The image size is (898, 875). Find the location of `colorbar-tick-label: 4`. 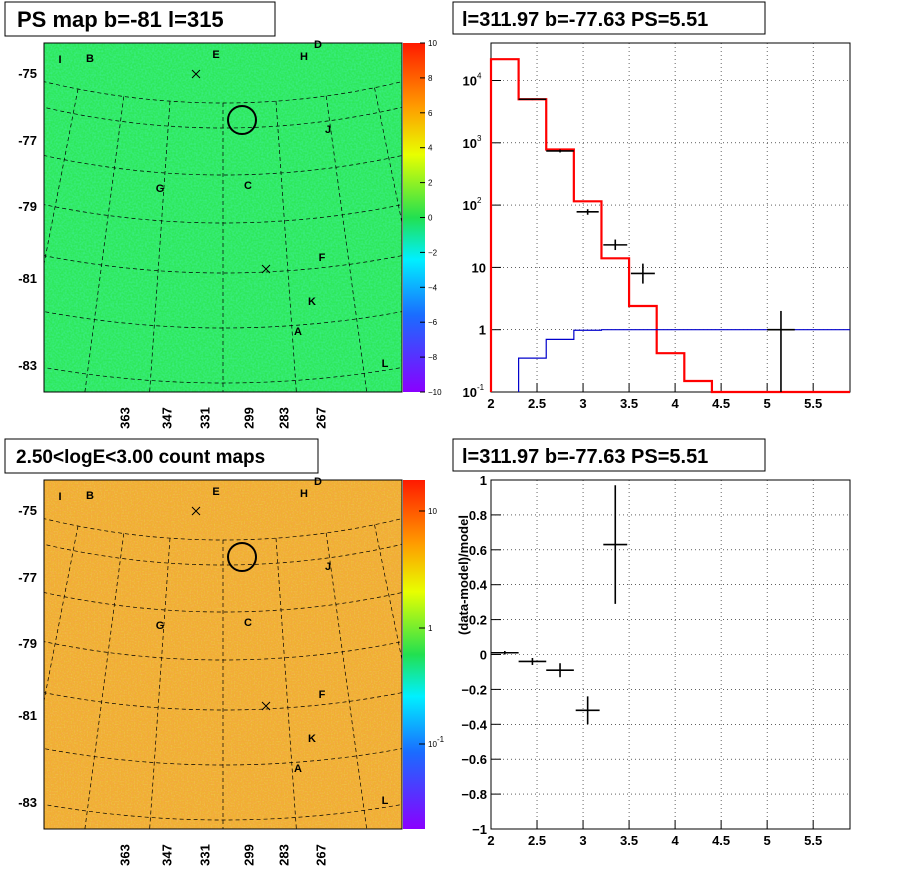

colorbar-tick-label: 4 is located at coordinates (430, 148).